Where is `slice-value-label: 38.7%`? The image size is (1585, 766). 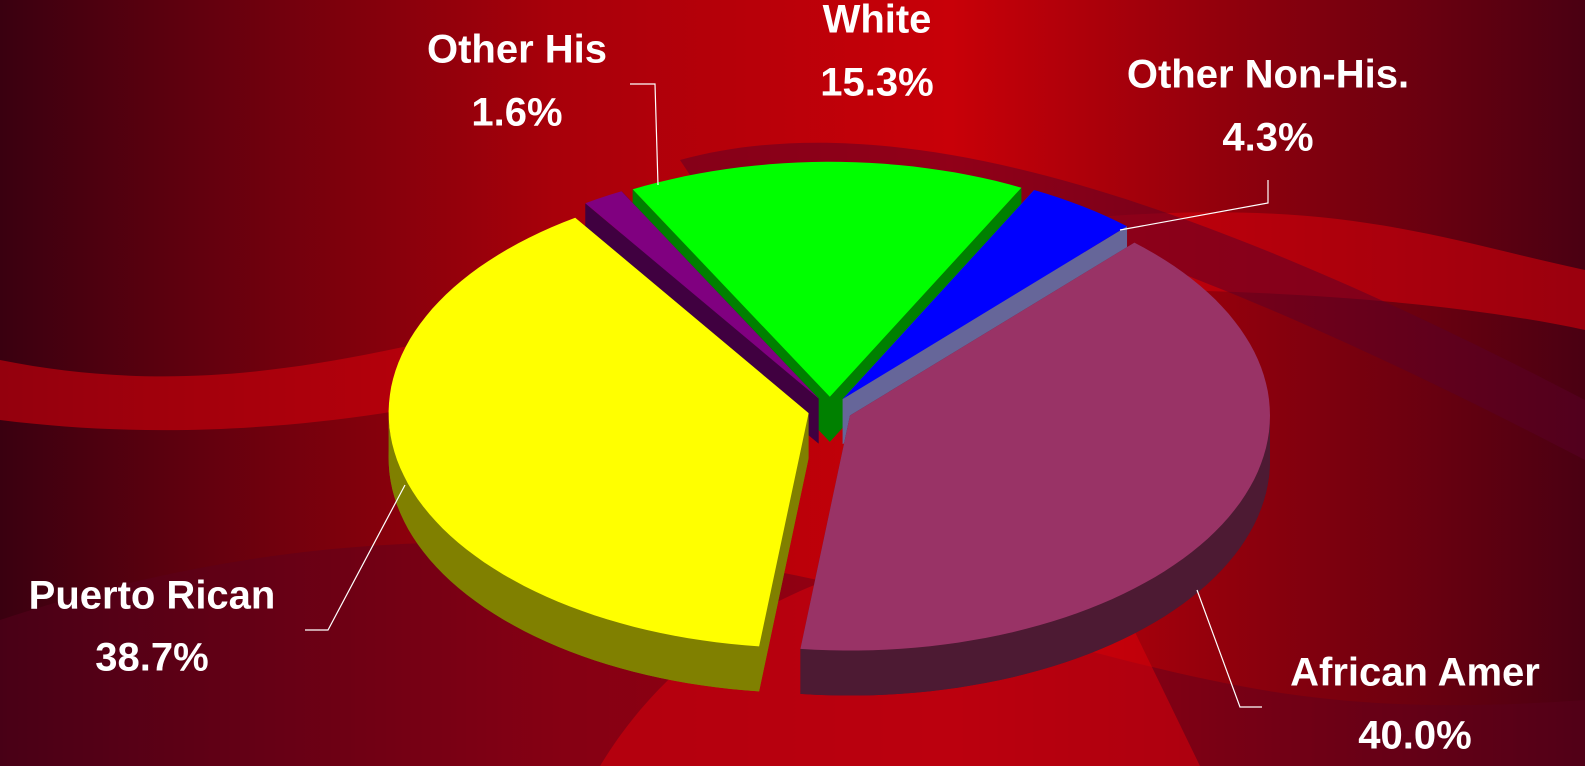
slice-value-label: 38.7% is located at coordinates (151, 658).